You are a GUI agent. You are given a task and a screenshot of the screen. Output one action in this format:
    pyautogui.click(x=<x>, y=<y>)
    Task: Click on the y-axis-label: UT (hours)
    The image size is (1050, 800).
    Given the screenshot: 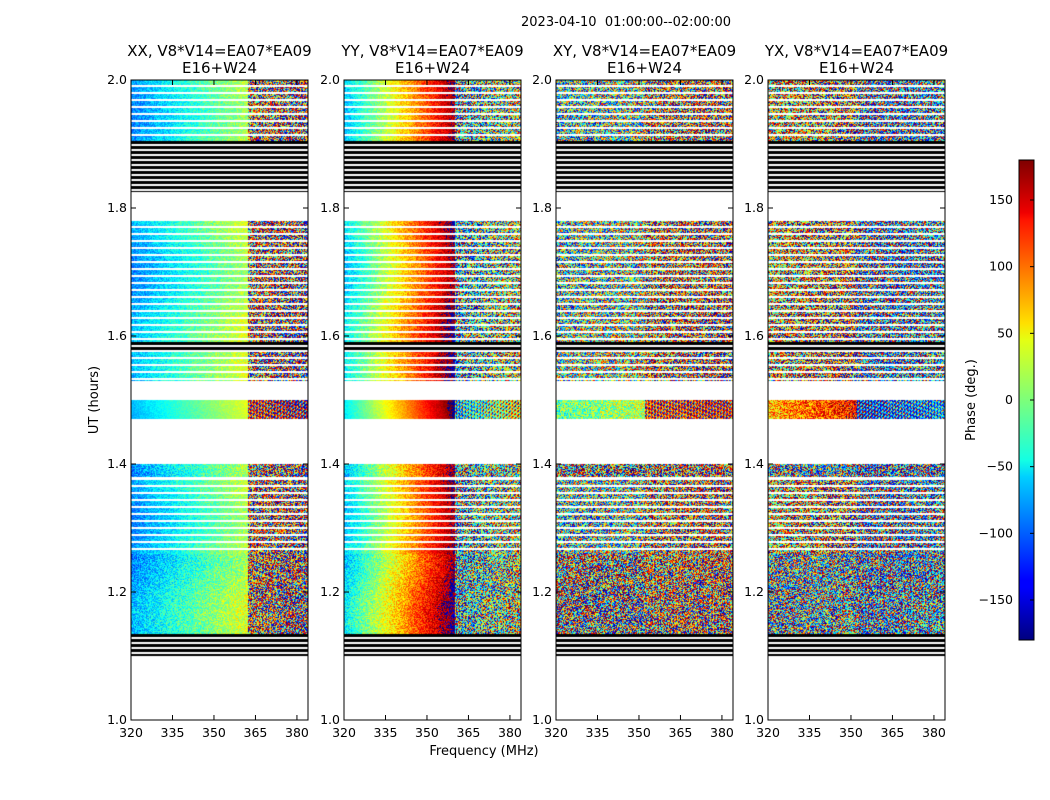 What is the action you would take?
    pyautogui.click(x=94, y=400)
    